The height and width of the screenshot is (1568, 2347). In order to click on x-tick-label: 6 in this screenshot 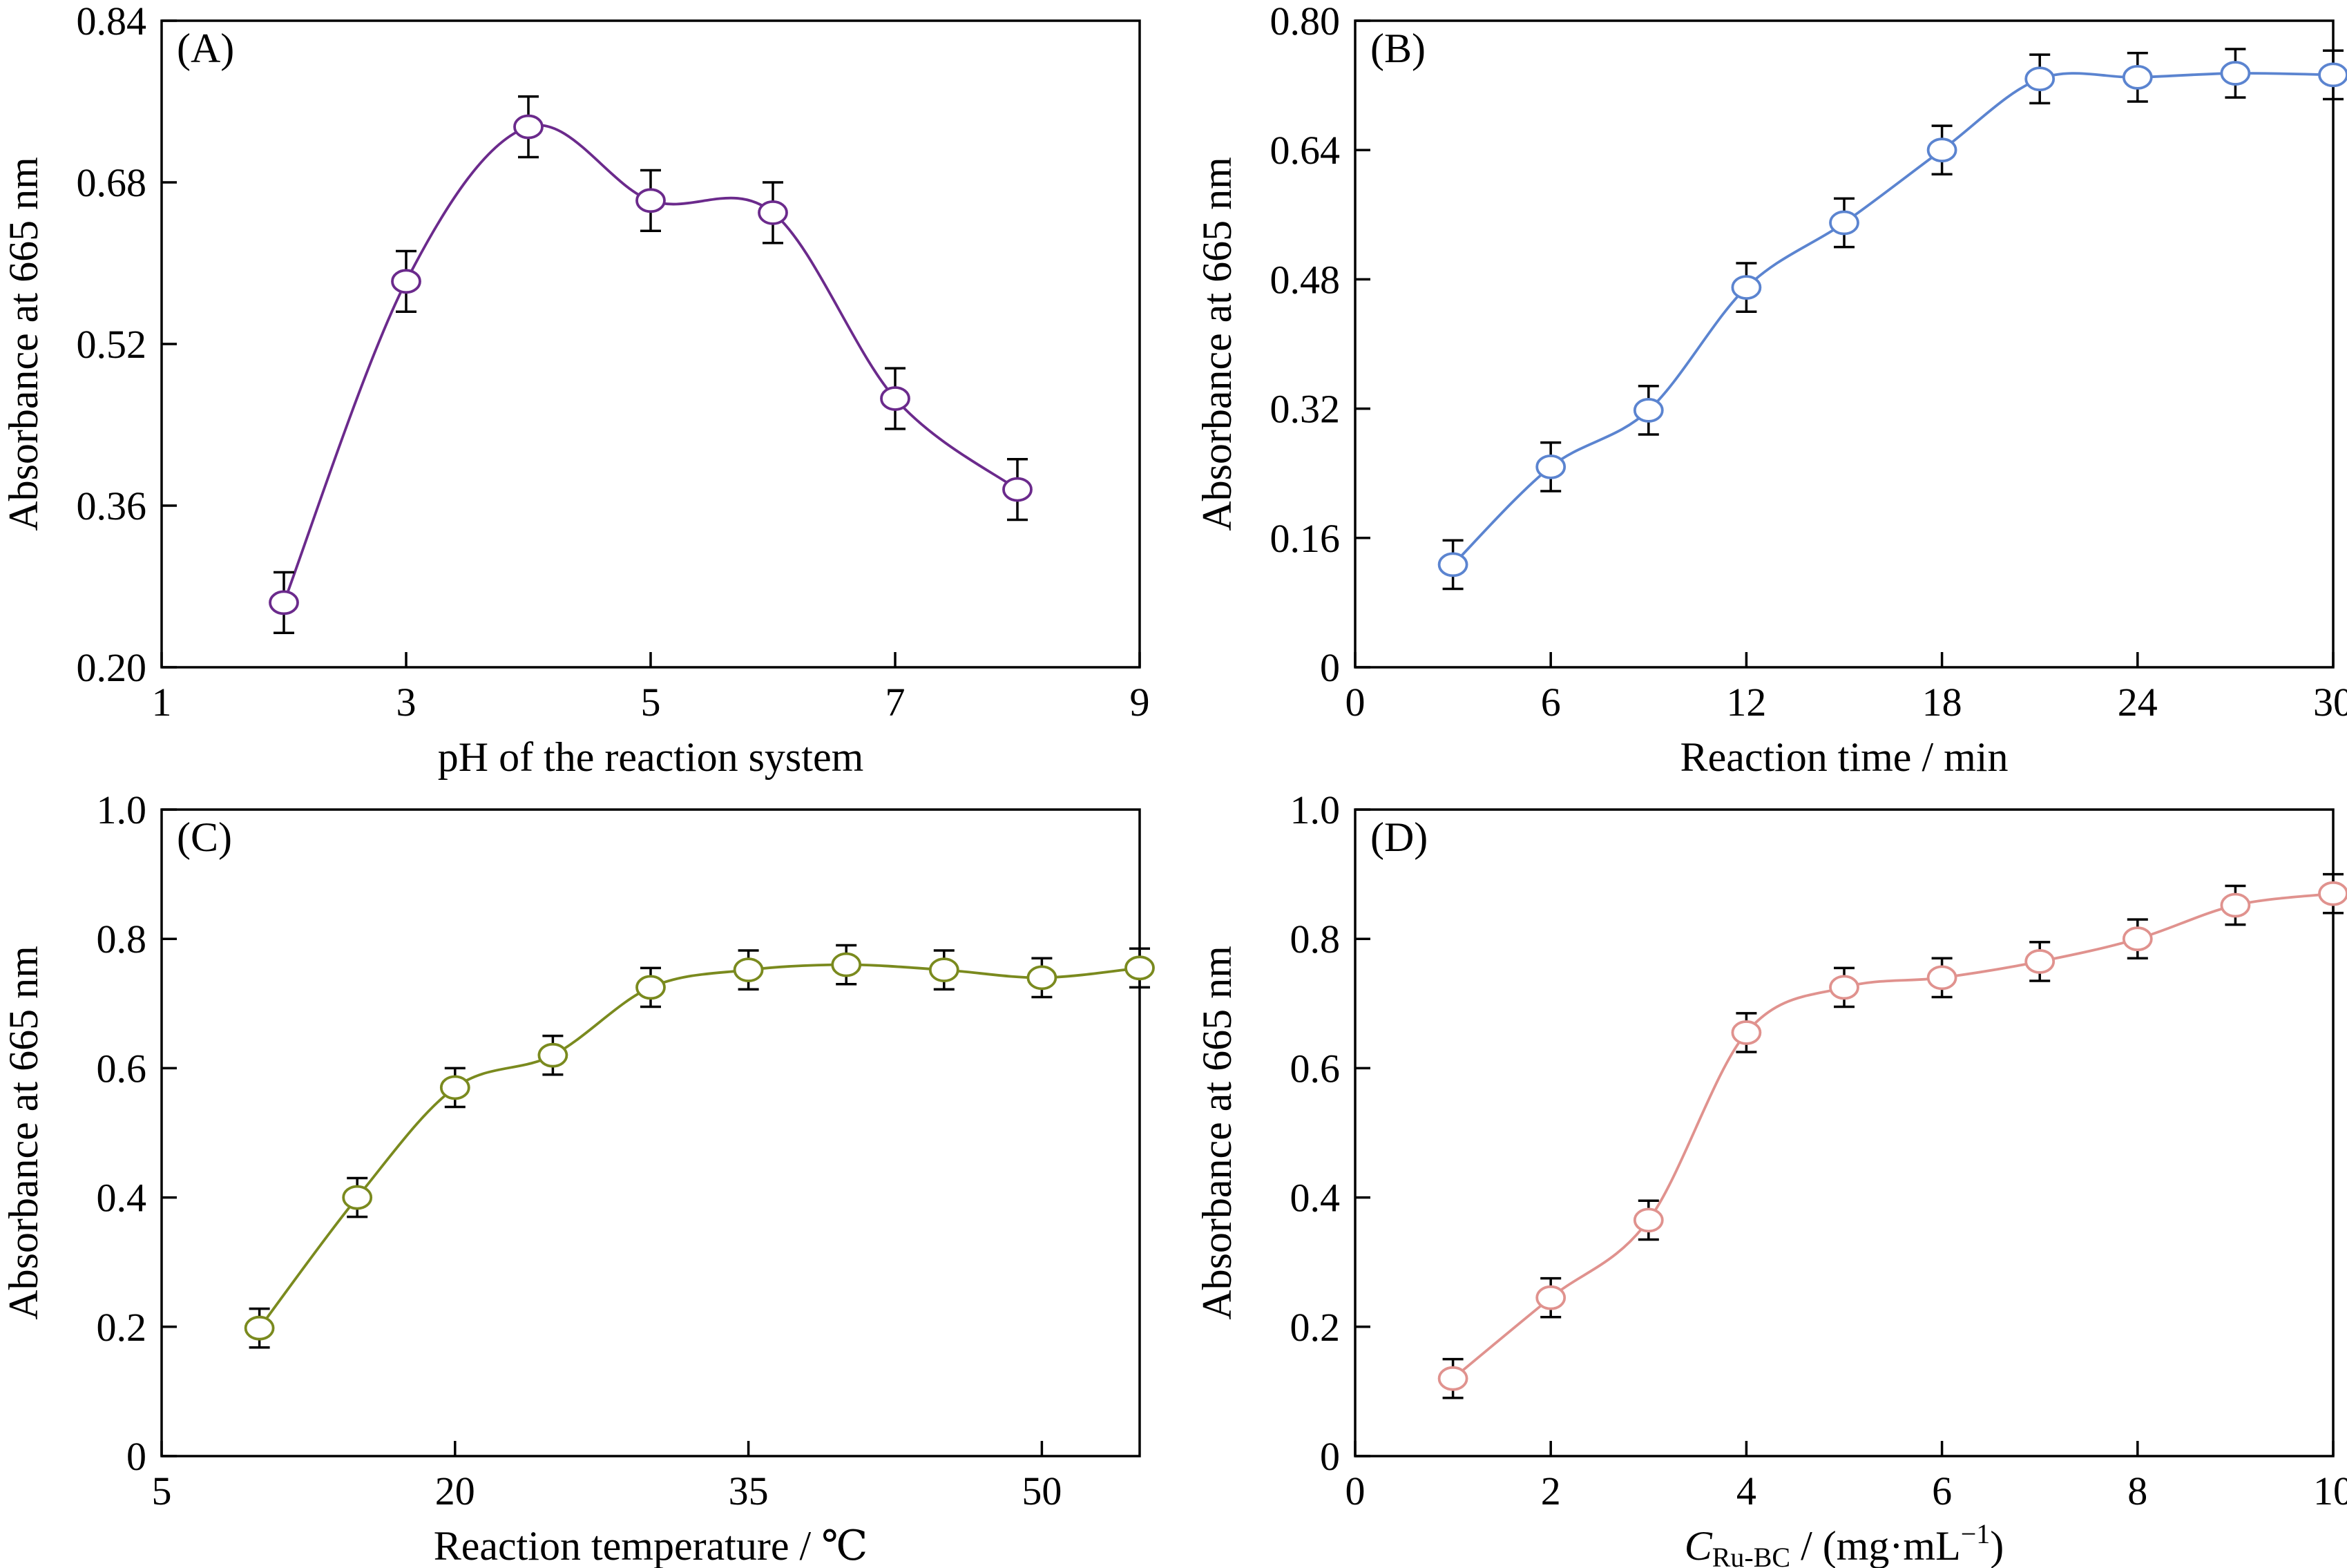, I will do `click(1551, 702)`.